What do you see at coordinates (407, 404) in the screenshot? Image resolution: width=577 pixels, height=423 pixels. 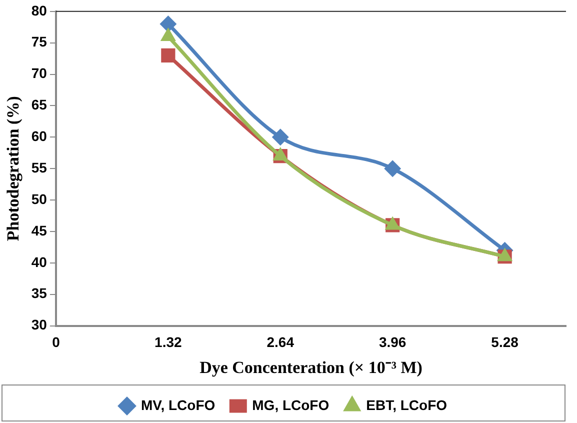 I see `legend-label: EBT, LCoFO` at bounding box center [407, 404].